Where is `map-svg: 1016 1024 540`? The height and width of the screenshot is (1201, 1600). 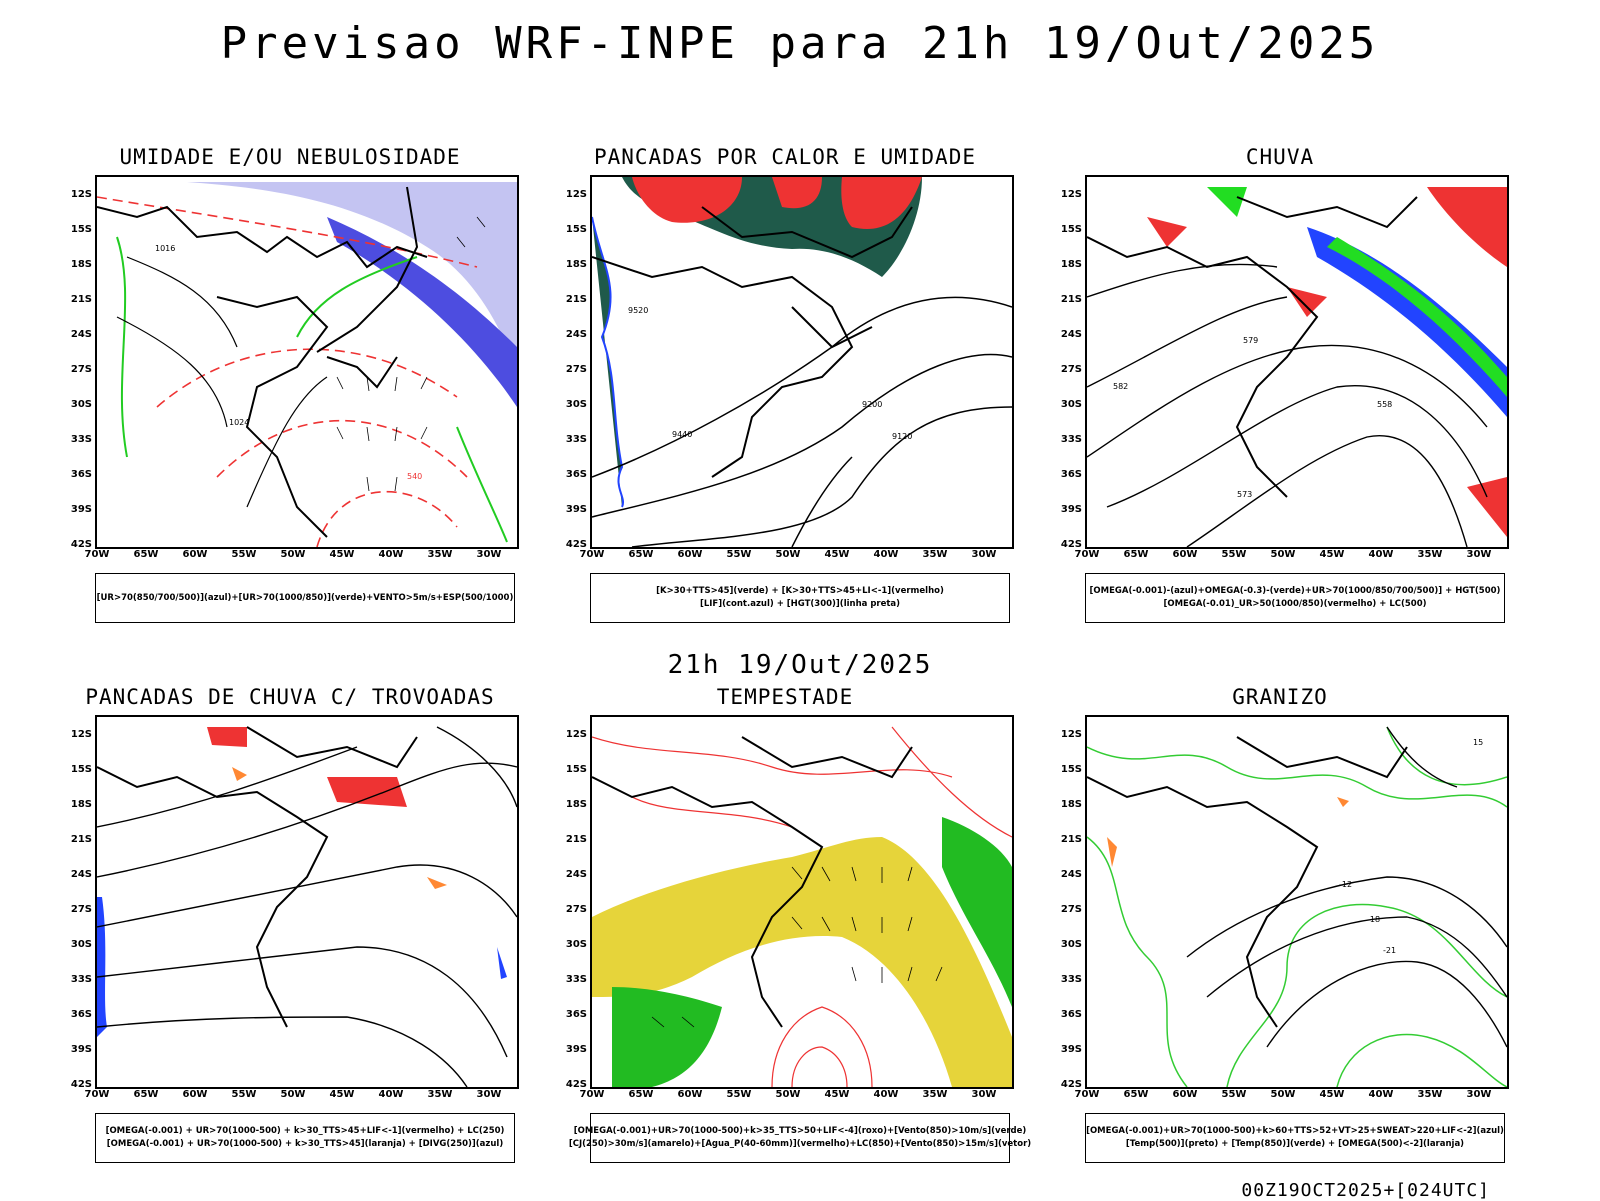
map-svg: 1016 1024 540 is located at coordinates (307, 364).